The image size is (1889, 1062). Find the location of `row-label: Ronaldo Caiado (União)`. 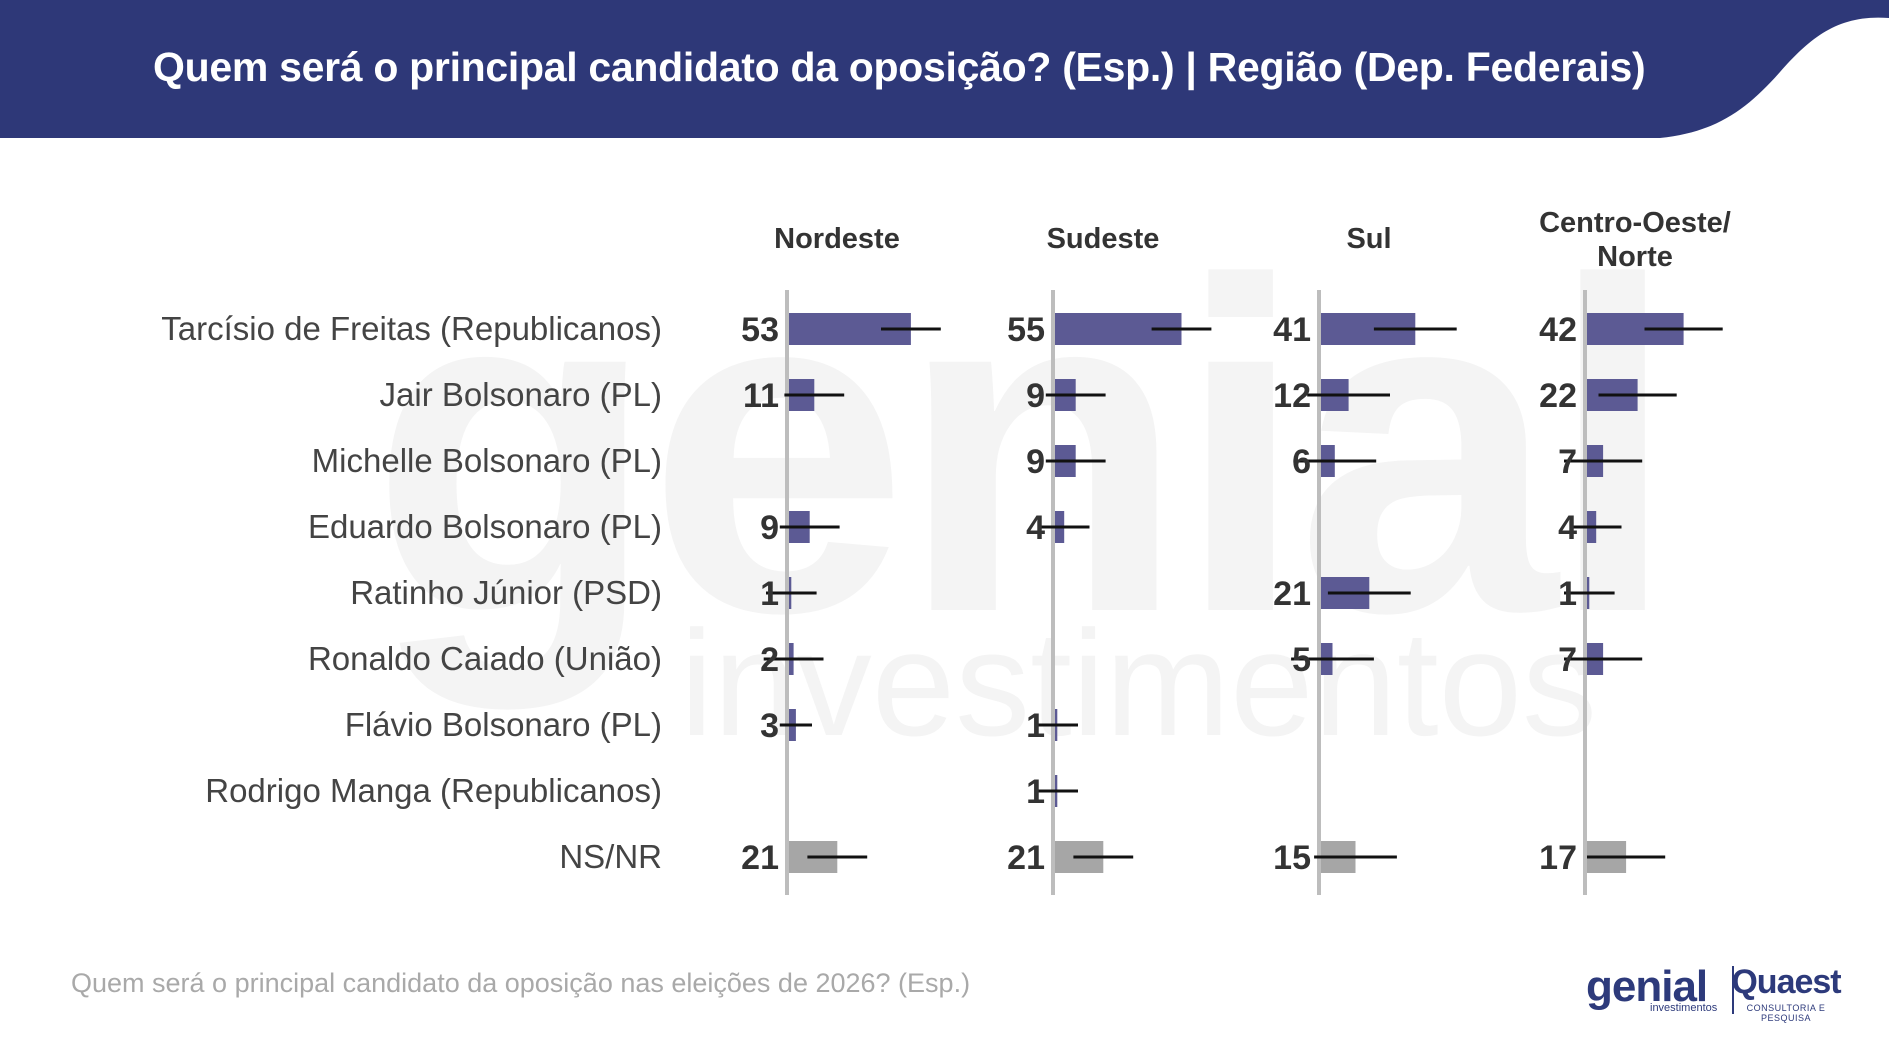

row-label: Ronaldo Caiado (União) is located at coordinates (485, 658).